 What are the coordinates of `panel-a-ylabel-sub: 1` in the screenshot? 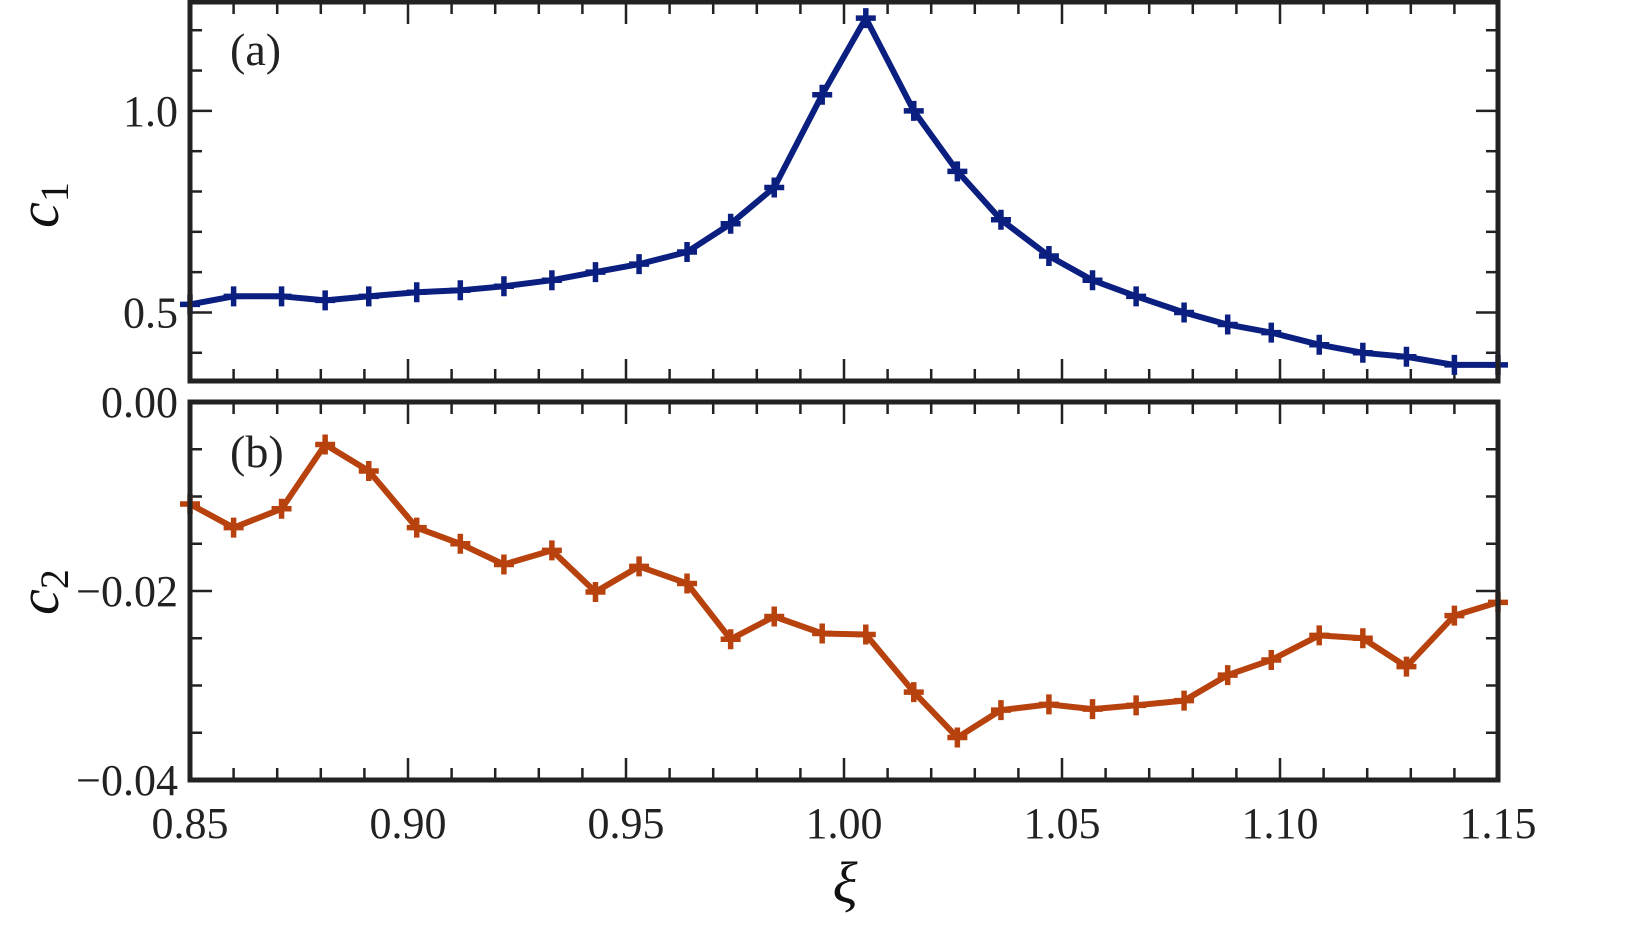 It's located at (54, 192).